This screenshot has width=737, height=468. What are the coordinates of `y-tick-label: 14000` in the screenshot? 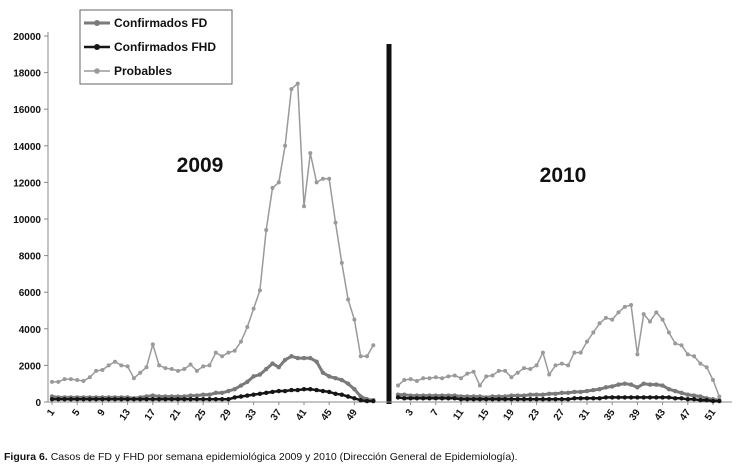 It's located at (27, 147).